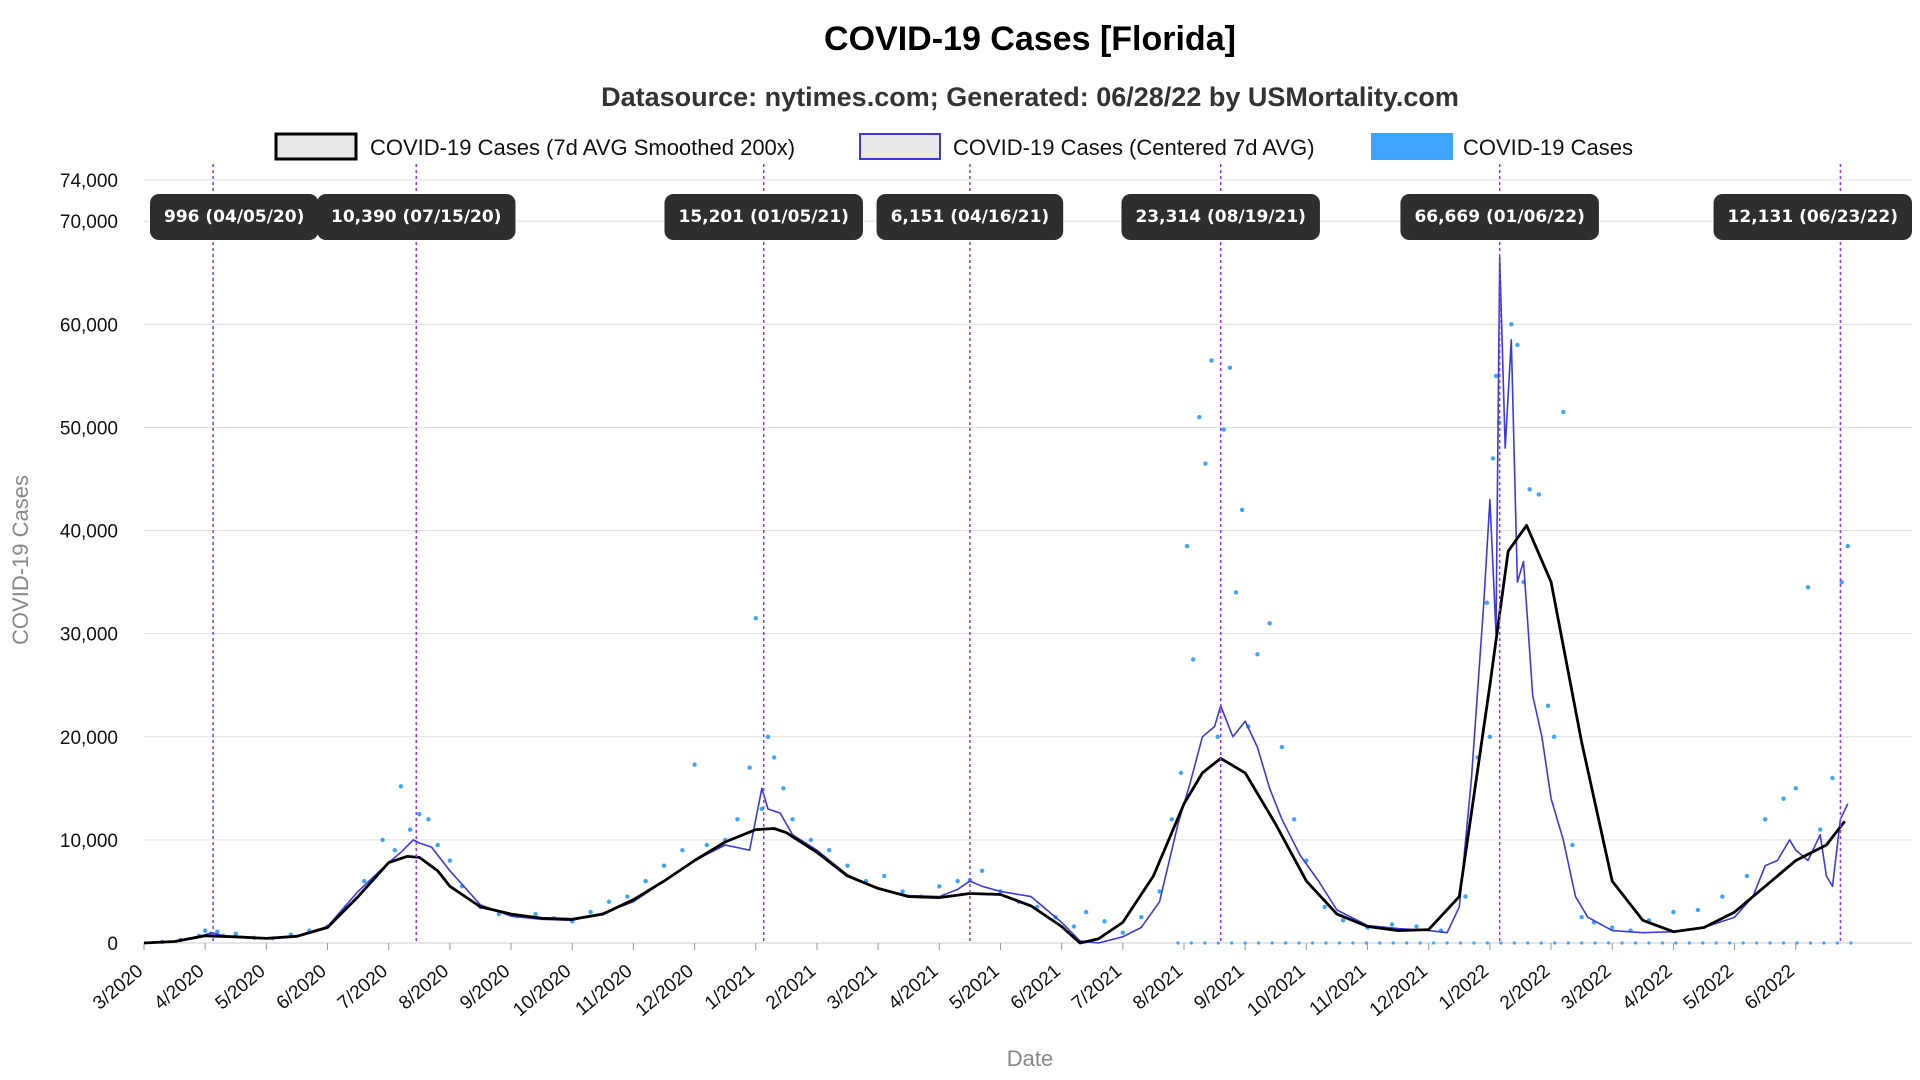 The image size is (1920, 1080). I want to click on x-tick-label: 3/2020, so click(118, 987).